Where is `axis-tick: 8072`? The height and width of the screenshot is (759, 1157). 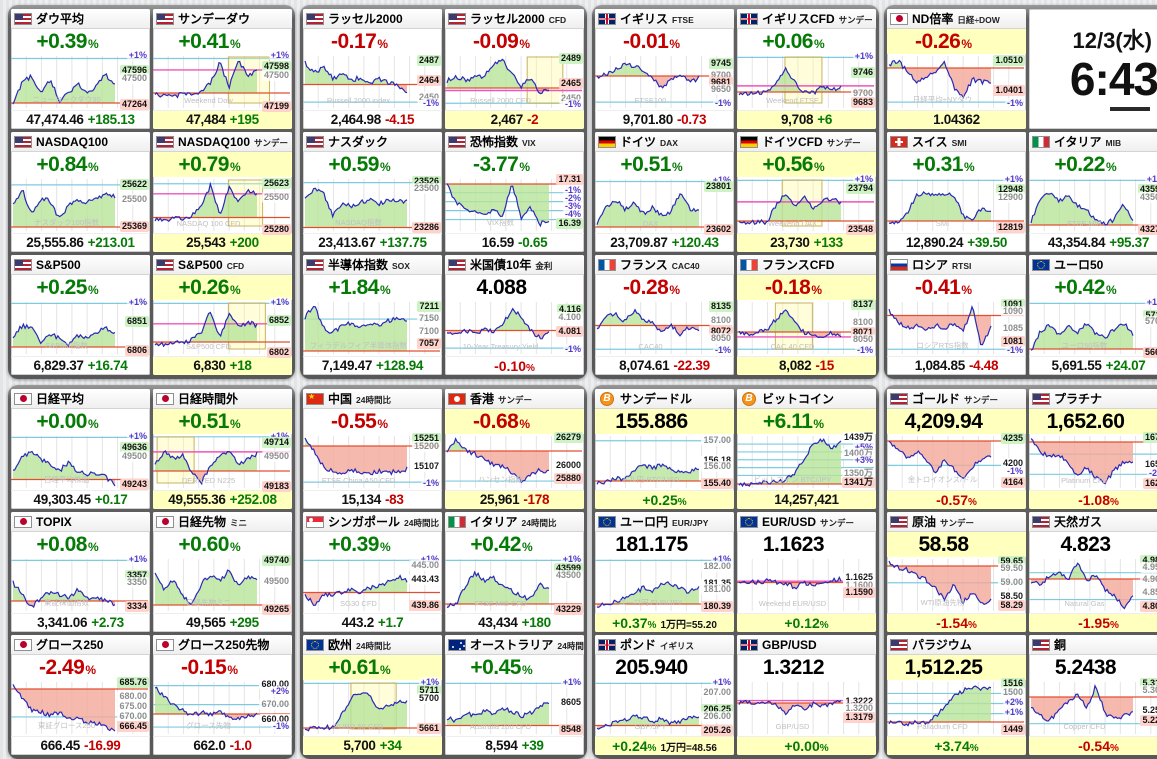
axis-tick: 8072 is located at coordinates (720, 331).